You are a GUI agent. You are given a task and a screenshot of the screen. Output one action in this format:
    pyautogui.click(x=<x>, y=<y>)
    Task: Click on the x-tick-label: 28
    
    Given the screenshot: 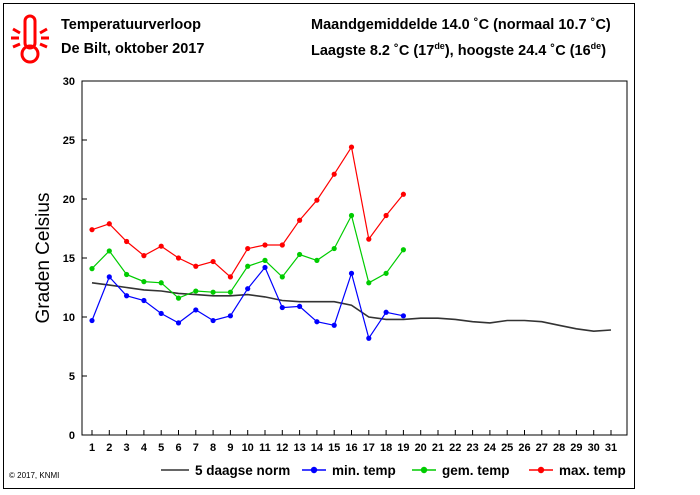 What is the action you would take?
    pyautogui.click(x=559, y=448)
    